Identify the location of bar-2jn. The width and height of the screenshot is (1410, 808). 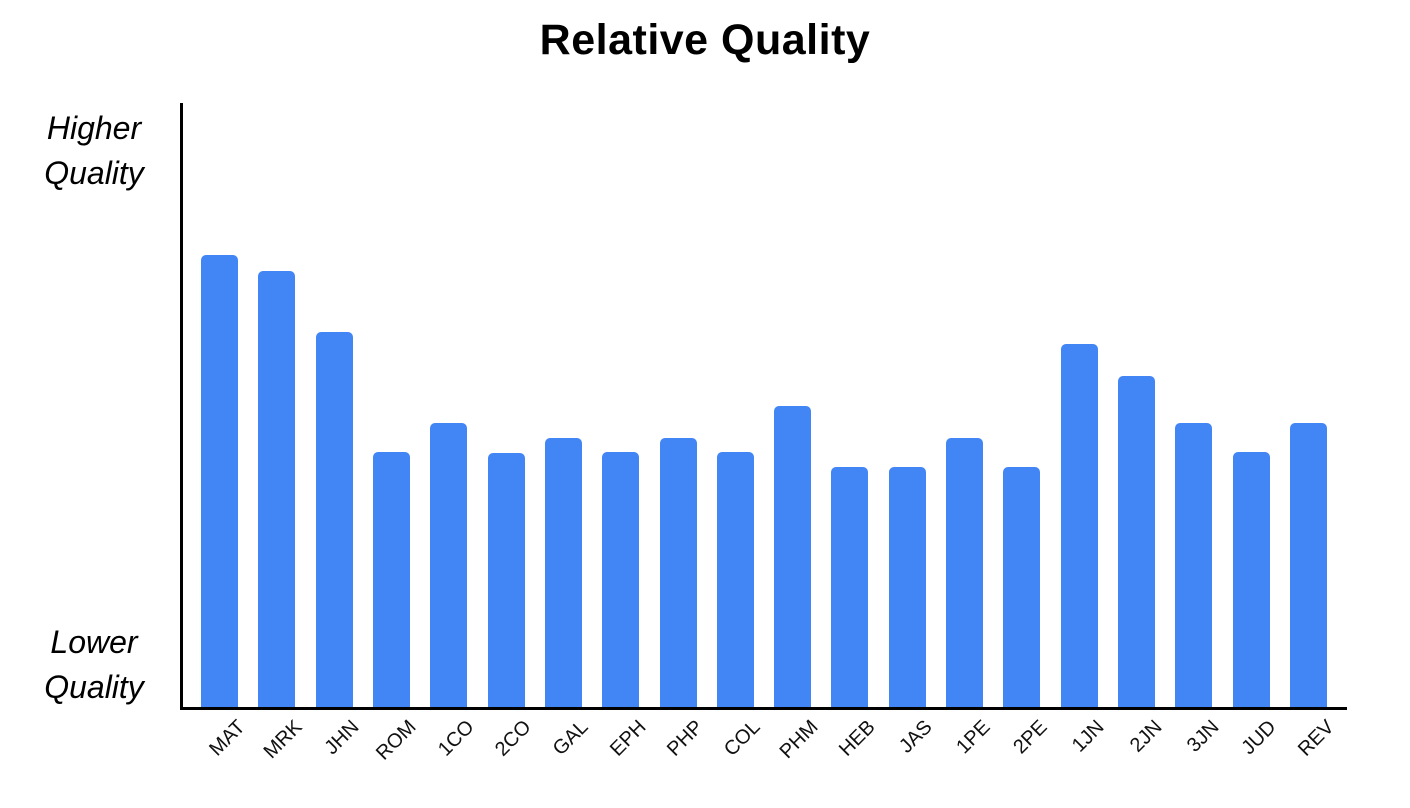
(1137, 541).